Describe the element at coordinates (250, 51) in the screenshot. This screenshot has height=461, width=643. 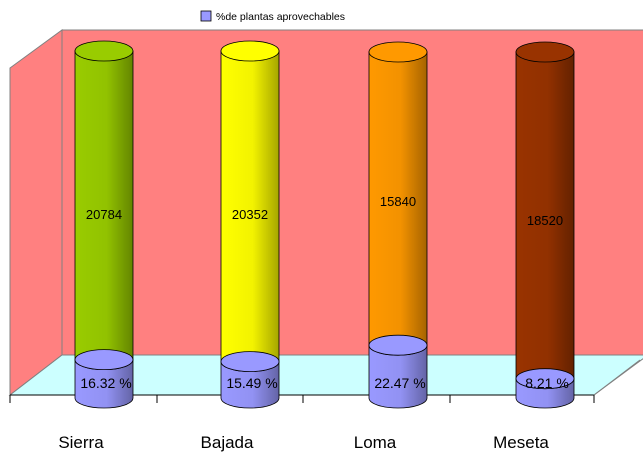
I see `bar-top-cap-bajada` at that location.